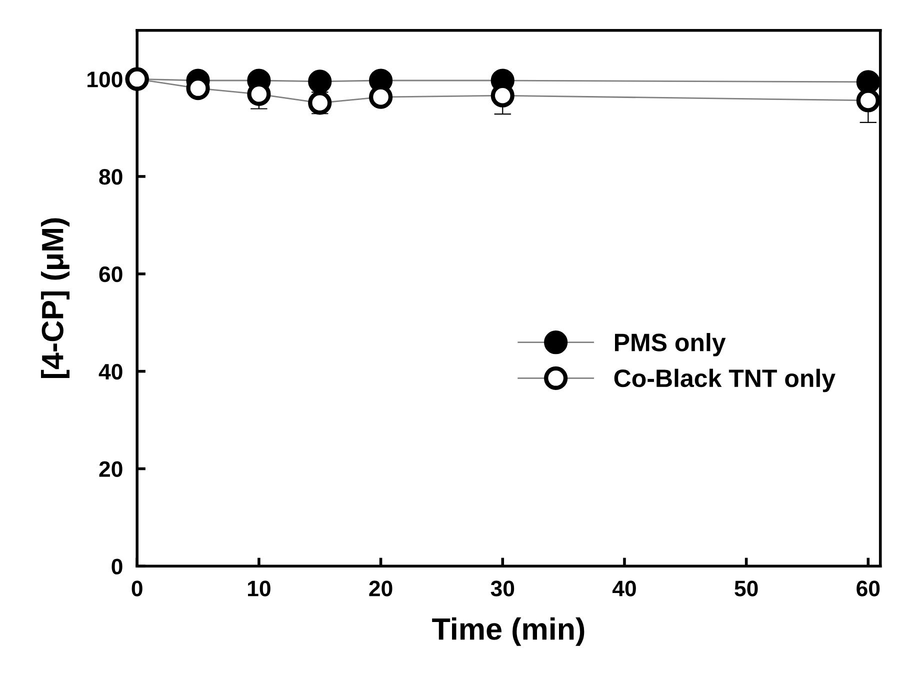  Describe the element at coordinates (380, 588) in the screenshot. I see `x-tick-label: 20` at that location.